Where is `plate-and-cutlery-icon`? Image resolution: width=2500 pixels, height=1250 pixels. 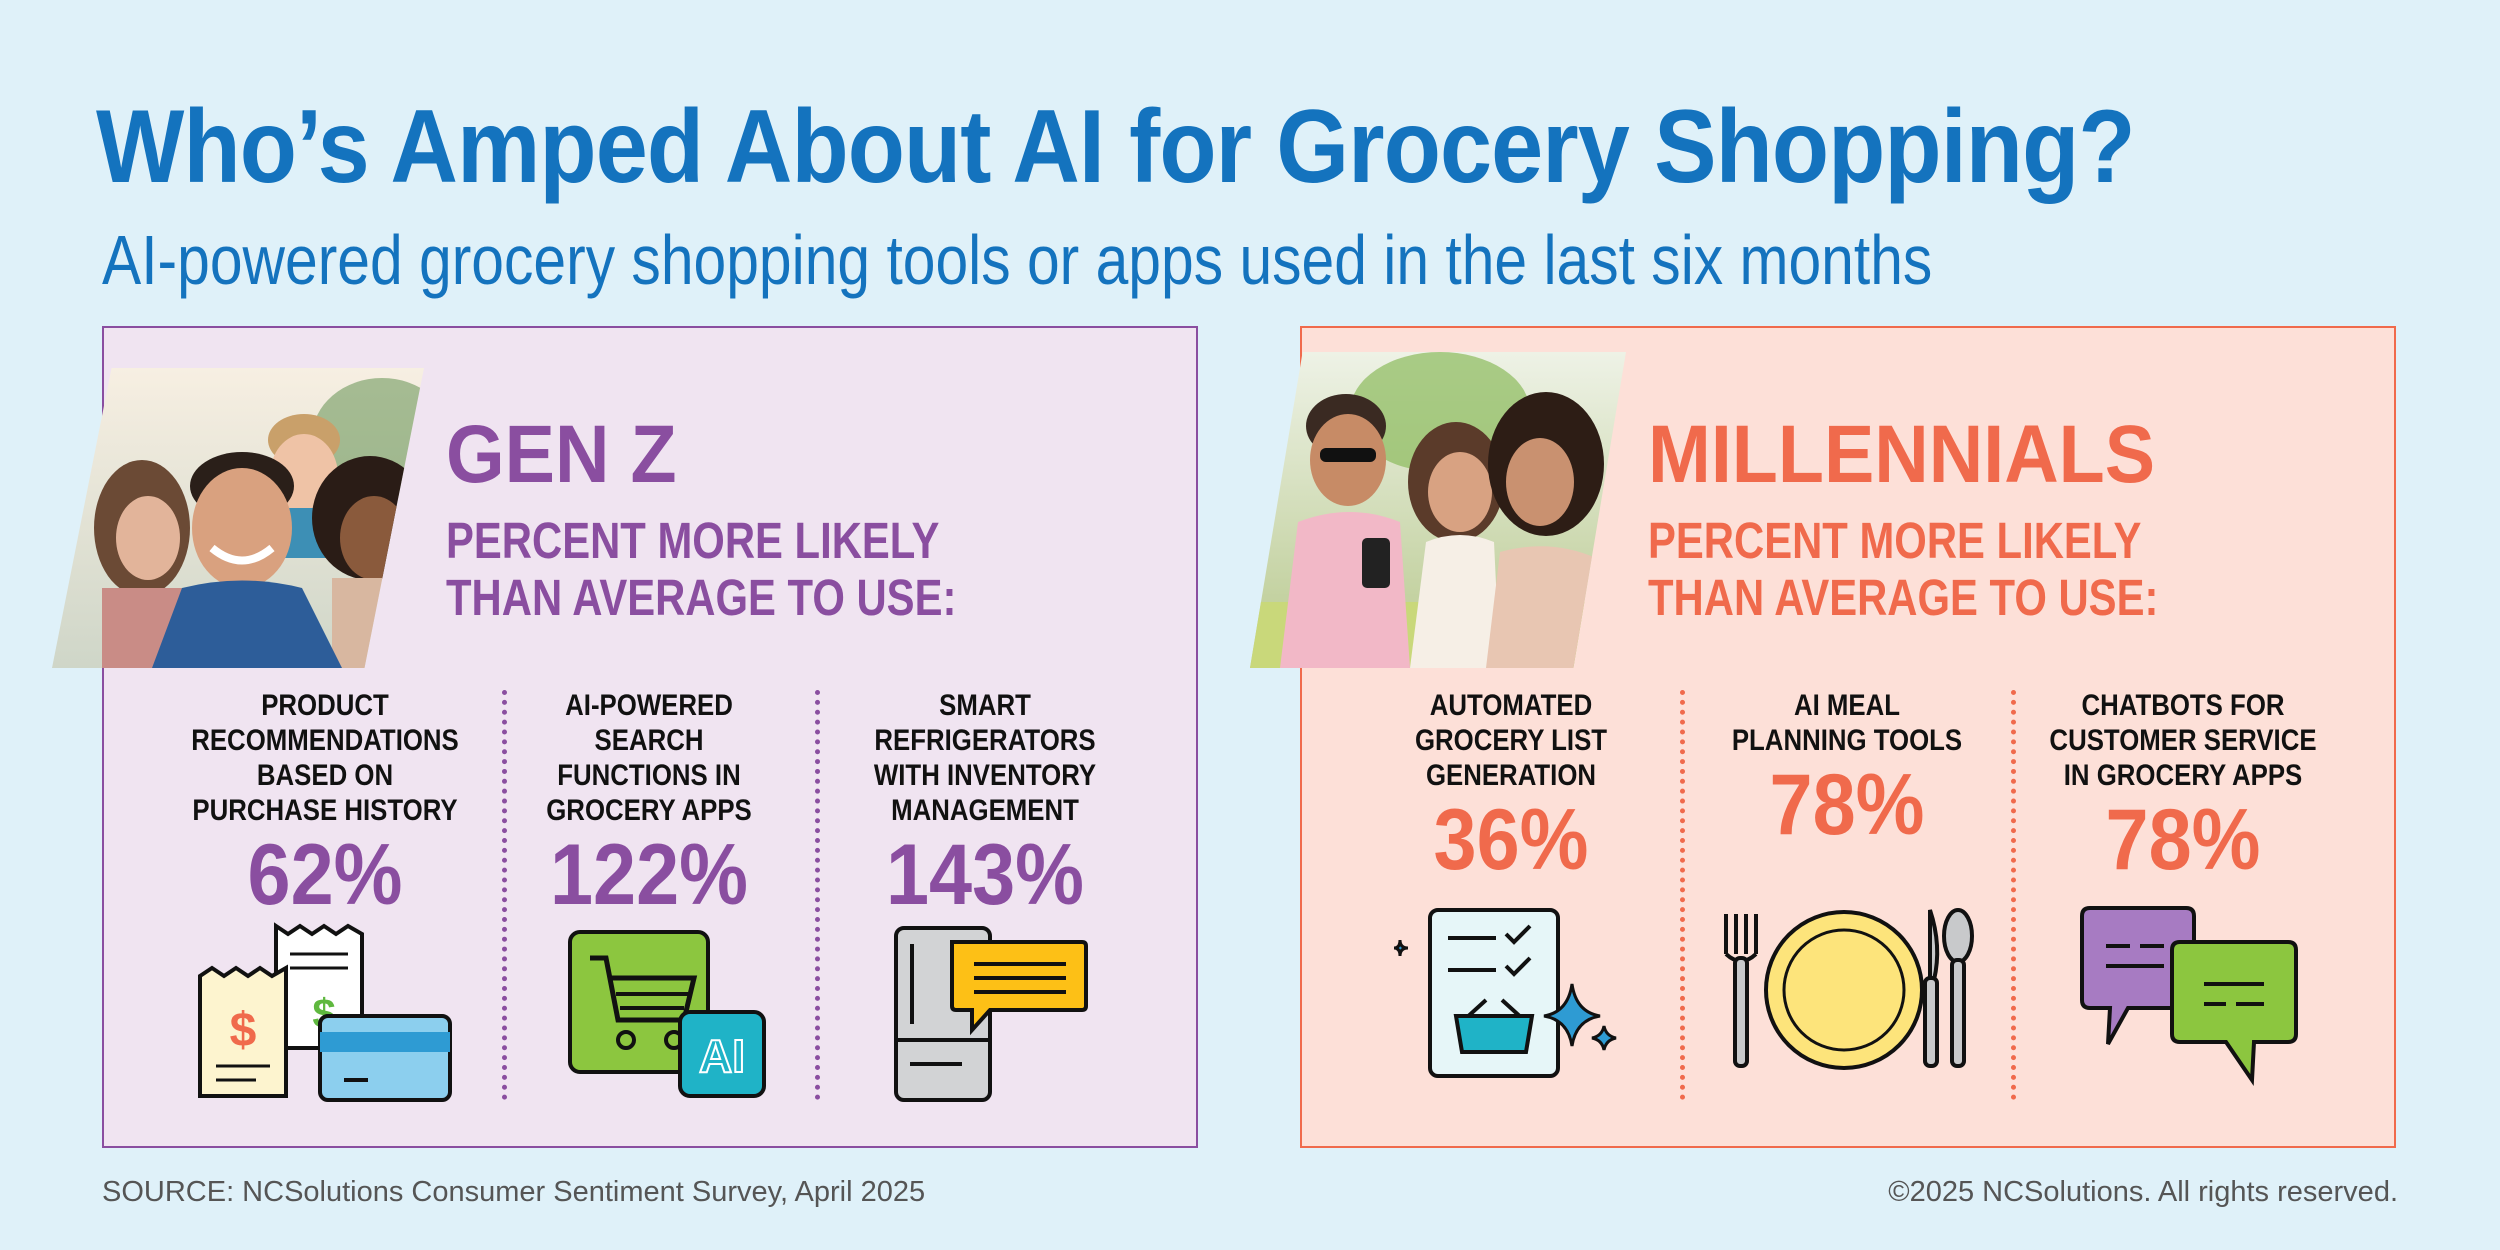
plate-and-cutlery-icon is located at coordinates (1849, 989).